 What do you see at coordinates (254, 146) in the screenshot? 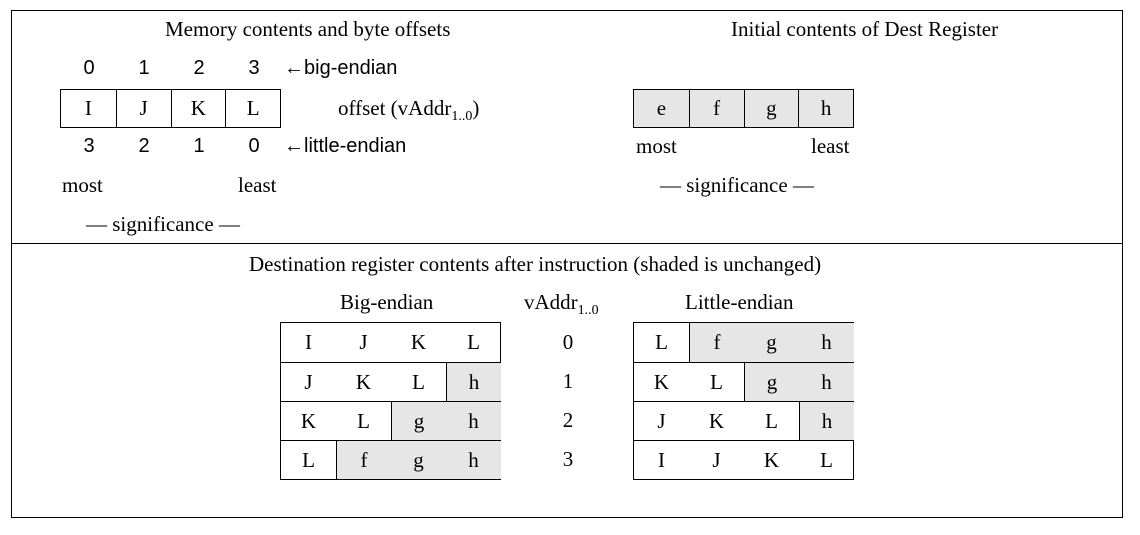
I see `little-offset: 0` at bounding box center [254, 146].